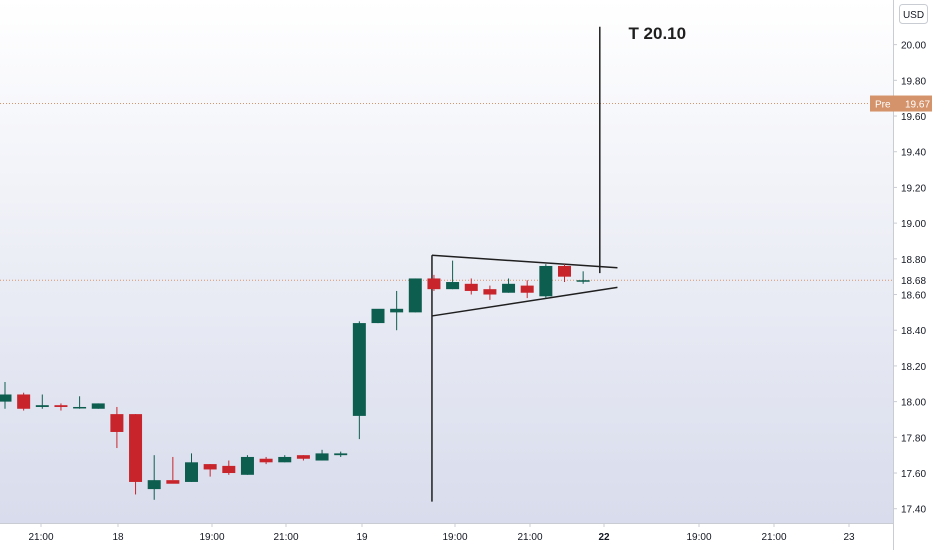 This screenshot has height=555, width=932. I want to click on time-tick-label: 19, so click(362, 537).